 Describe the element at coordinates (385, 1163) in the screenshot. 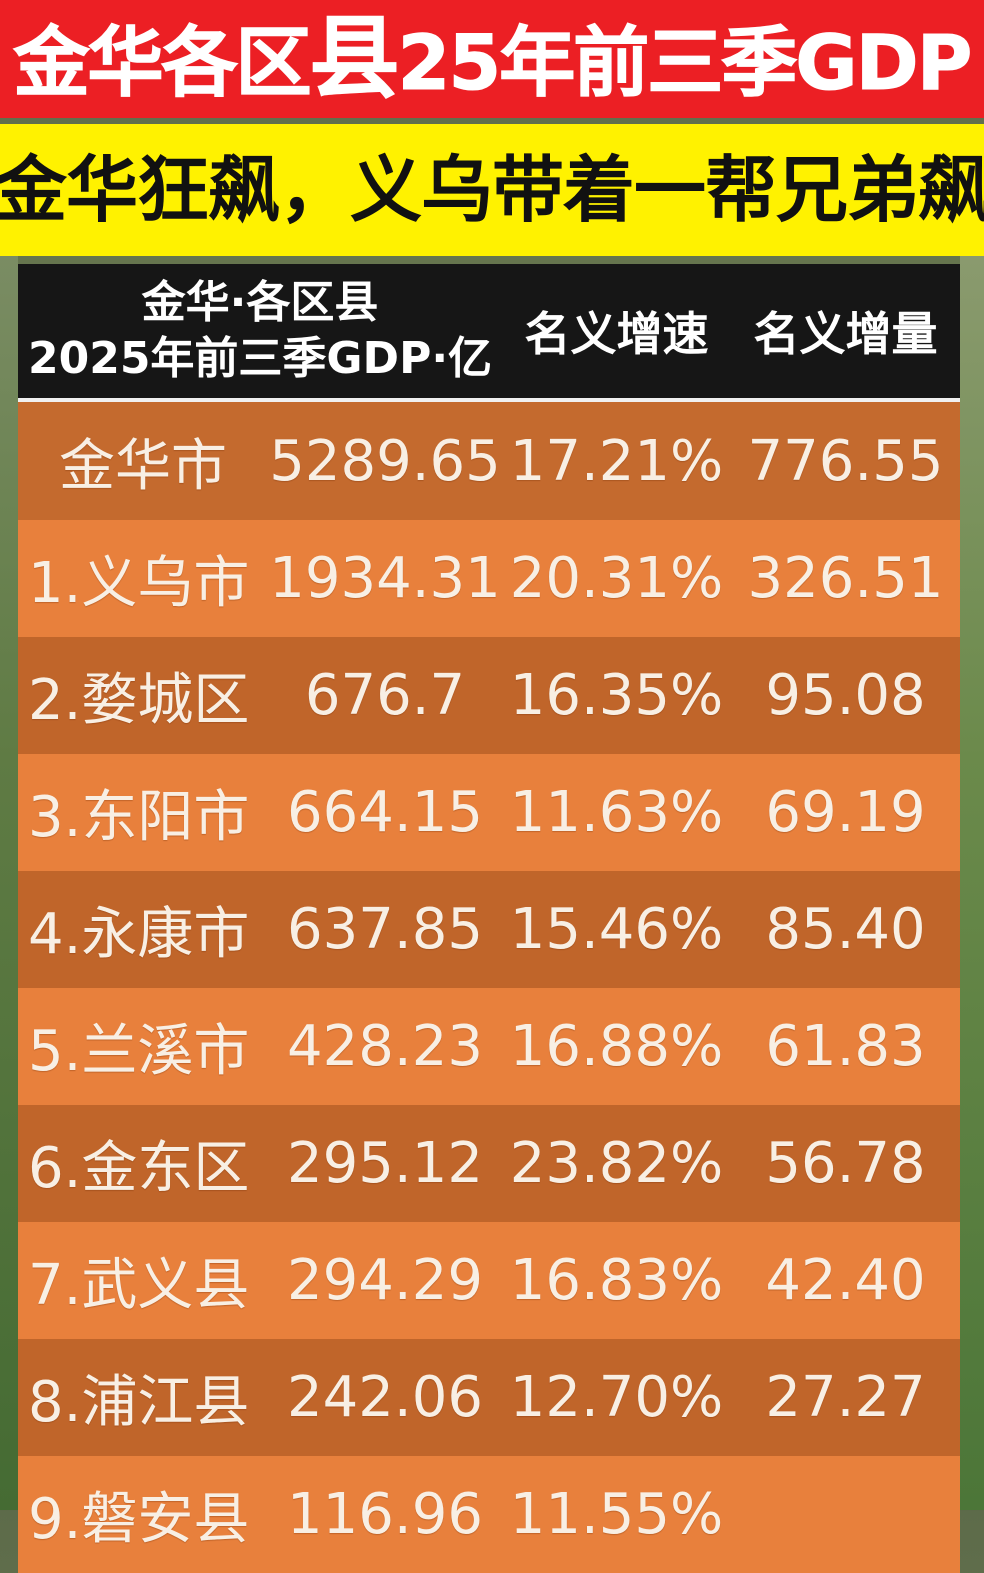

I see `cell-gdp: 295.12` at that location.